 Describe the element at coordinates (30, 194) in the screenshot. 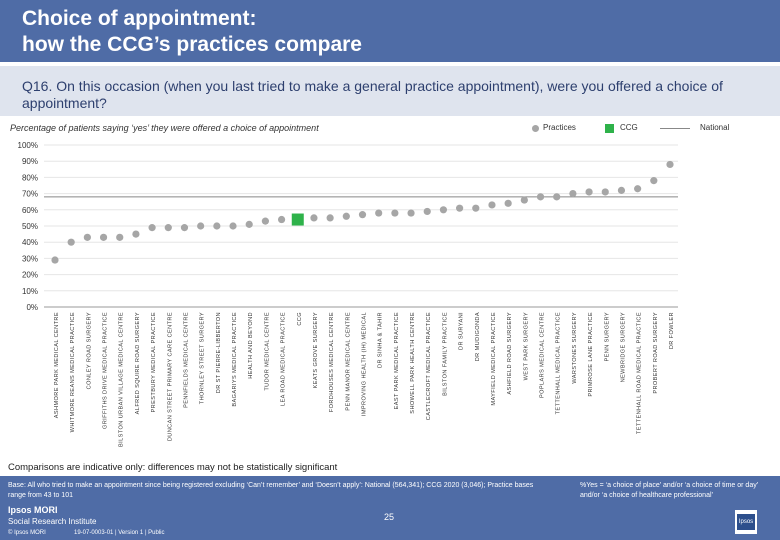

I see `y-tick-label: 70%` at that location.